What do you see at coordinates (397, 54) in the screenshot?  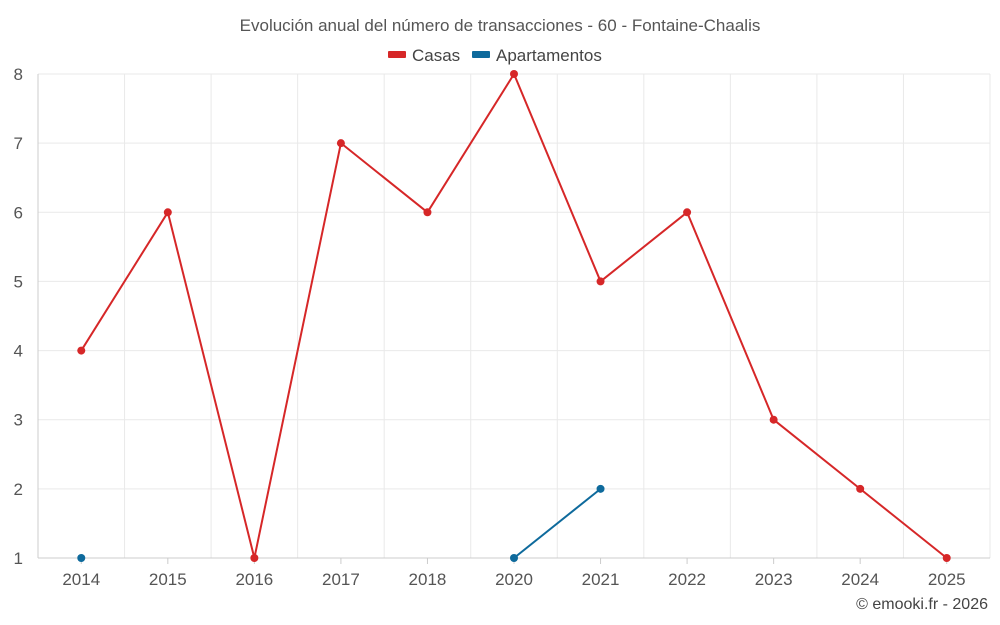 I see `legend-swatch-casas` at bounding box center [397, 54].